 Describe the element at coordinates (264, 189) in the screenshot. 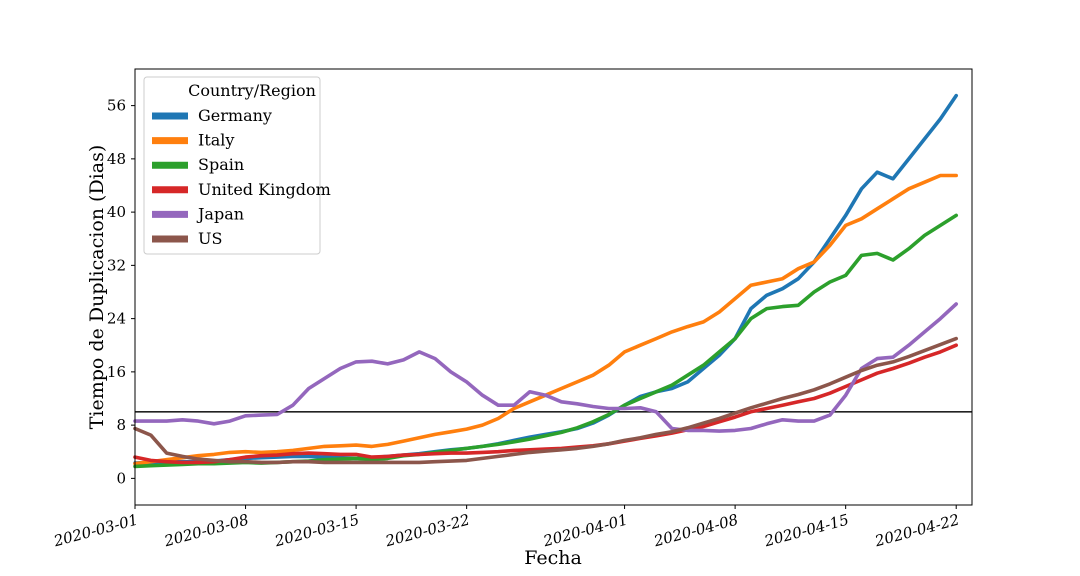

I see `legend-label-united-kingdom: United Kingdom` at that location.